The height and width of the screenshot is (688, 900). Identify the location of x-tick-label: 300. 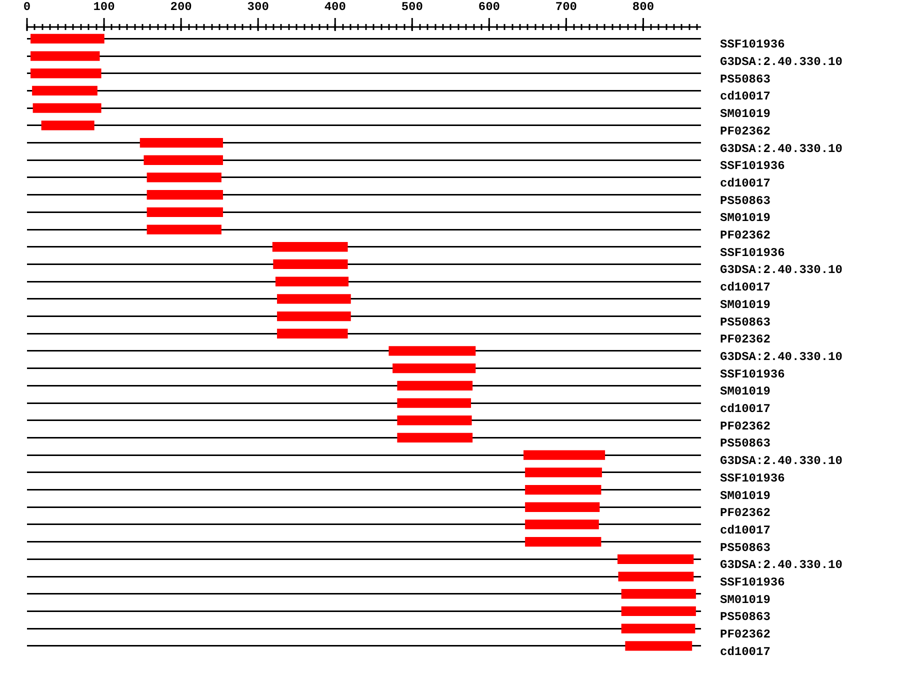
(258, 7).